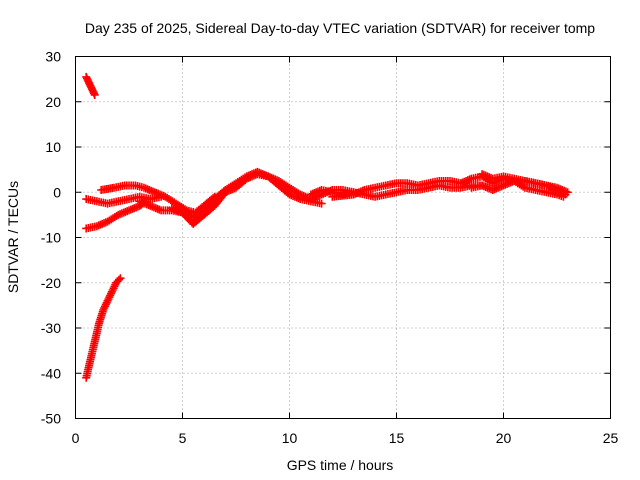  What do you see at coordinates (51, 328) in the screenshot?
I see `y-tick-label: -30` at bounding box center [51, 328].